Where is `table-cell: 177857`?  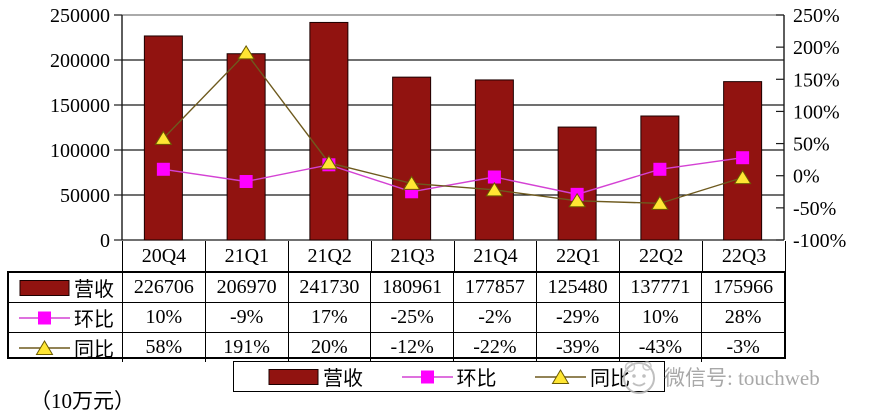 table-cell: 177857 is located at coordinates (494, 287).